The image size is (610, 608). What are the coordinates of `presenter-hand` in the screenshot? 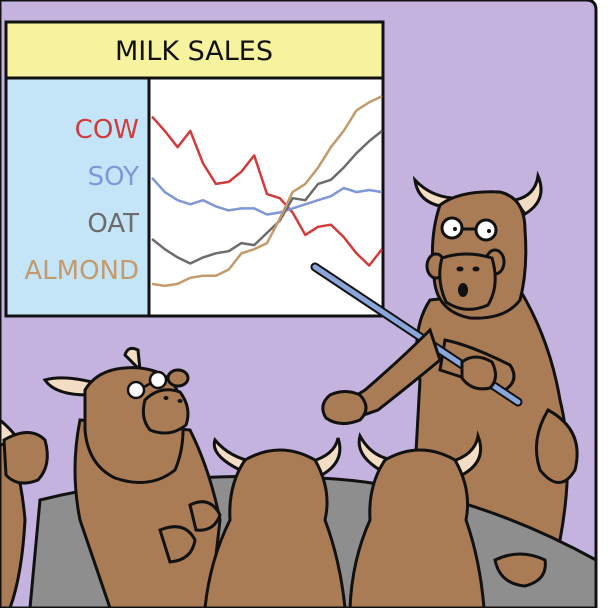 It's located at (478, 373).